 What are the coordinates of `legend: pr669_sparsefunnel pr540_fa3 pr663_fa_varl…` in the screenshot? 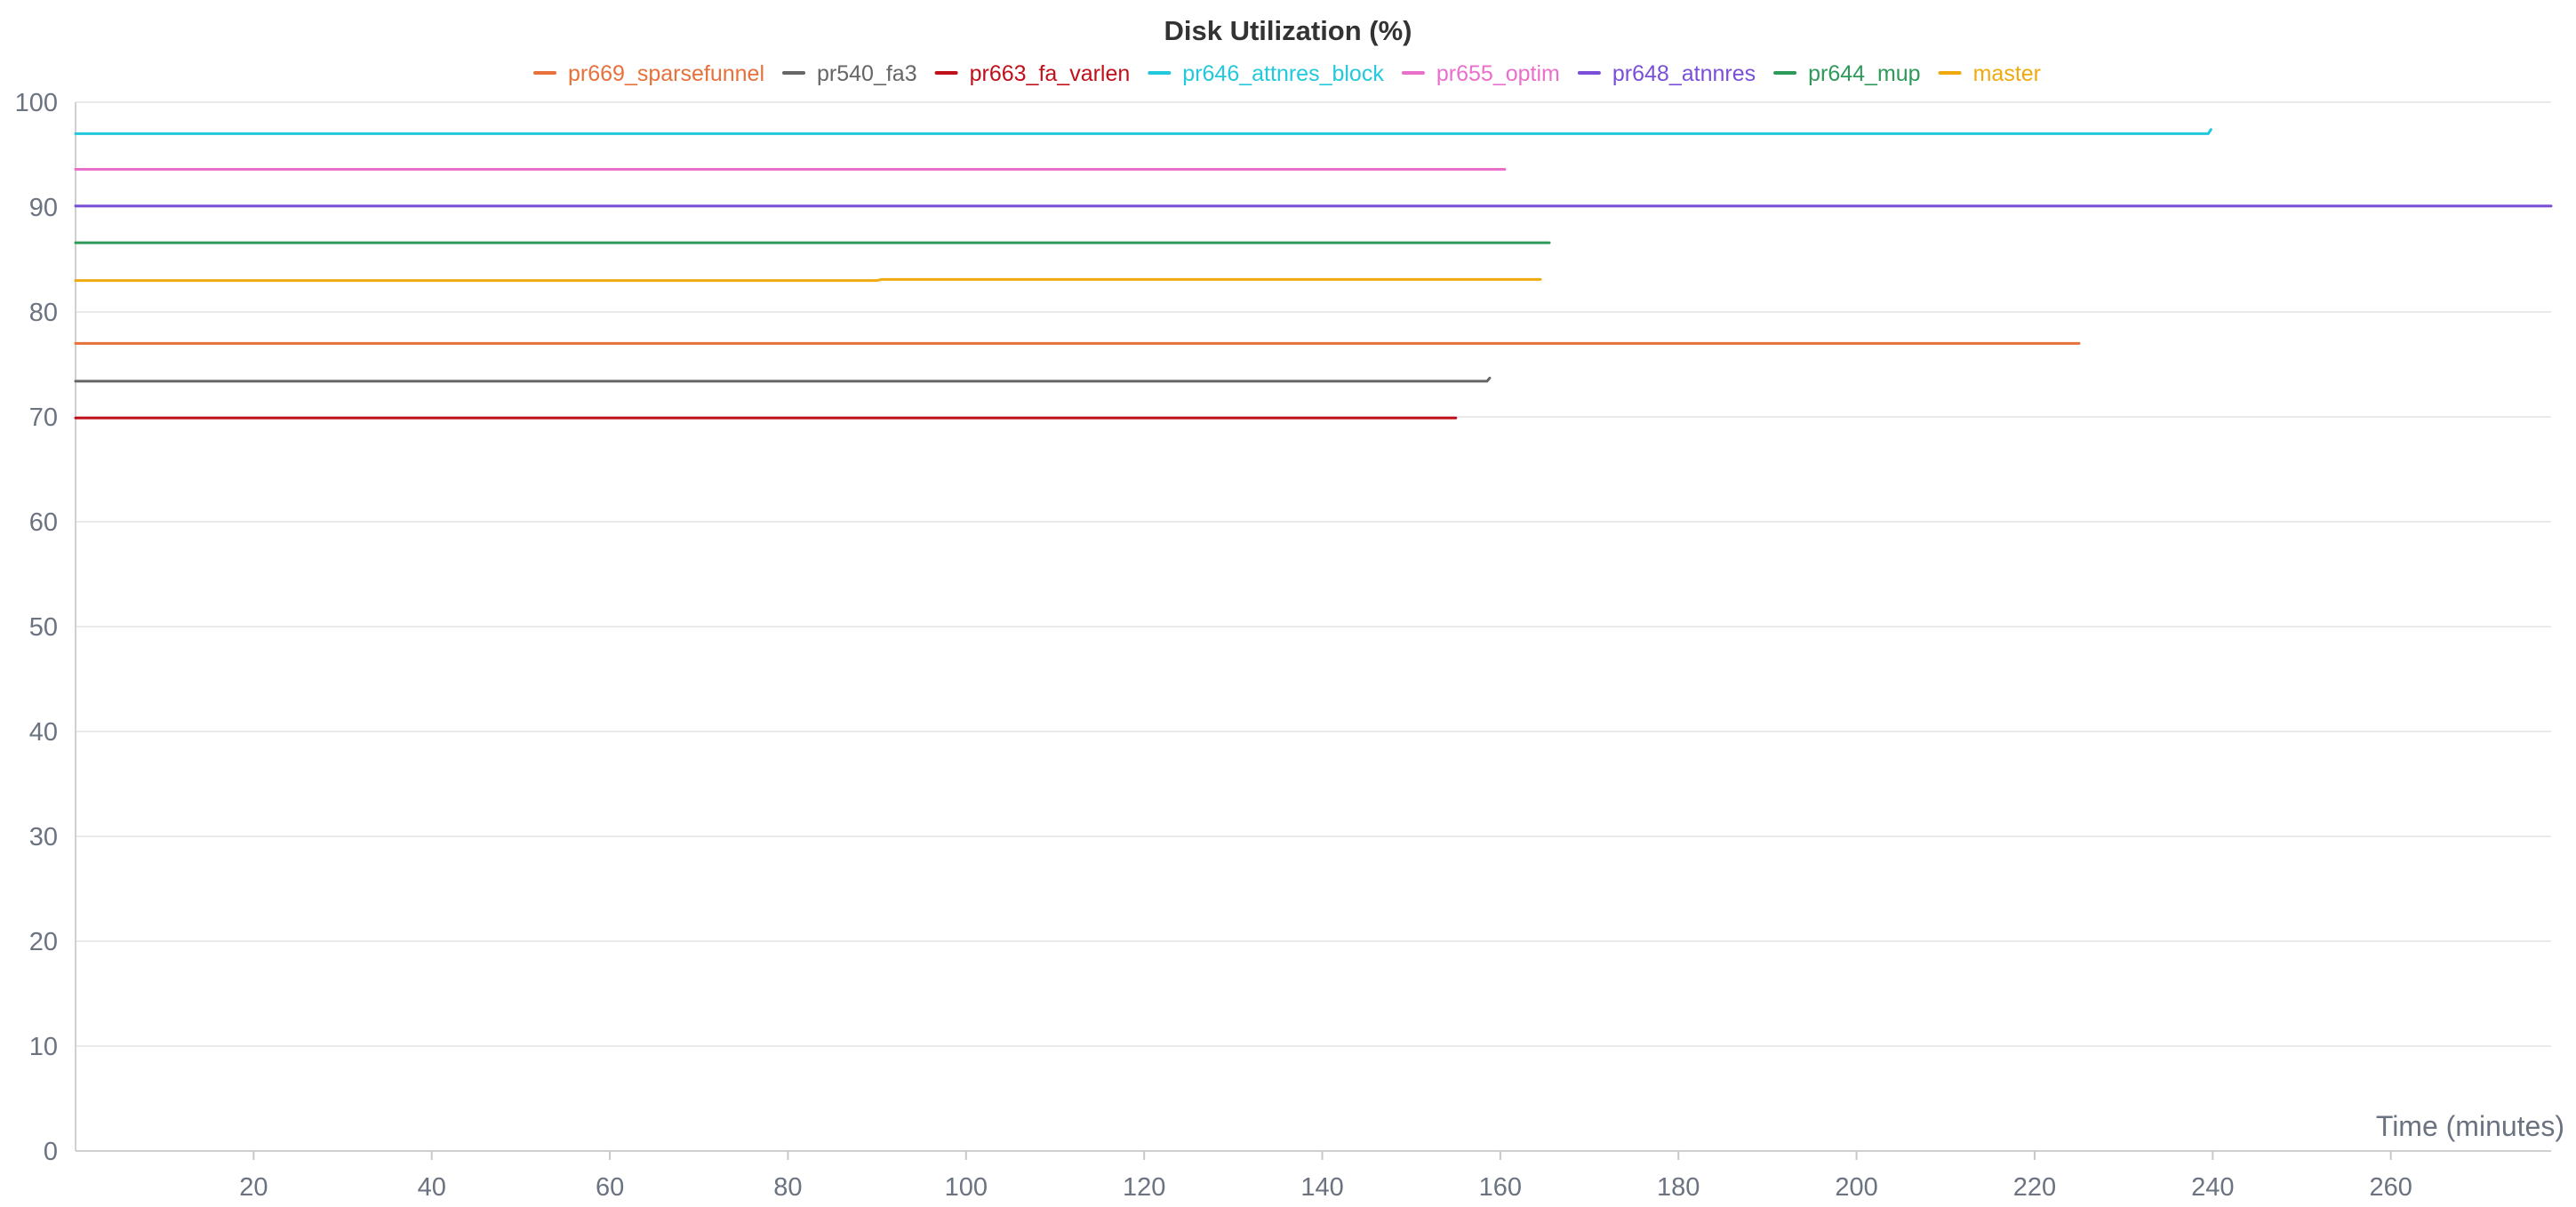 It's located at (1287, 73).